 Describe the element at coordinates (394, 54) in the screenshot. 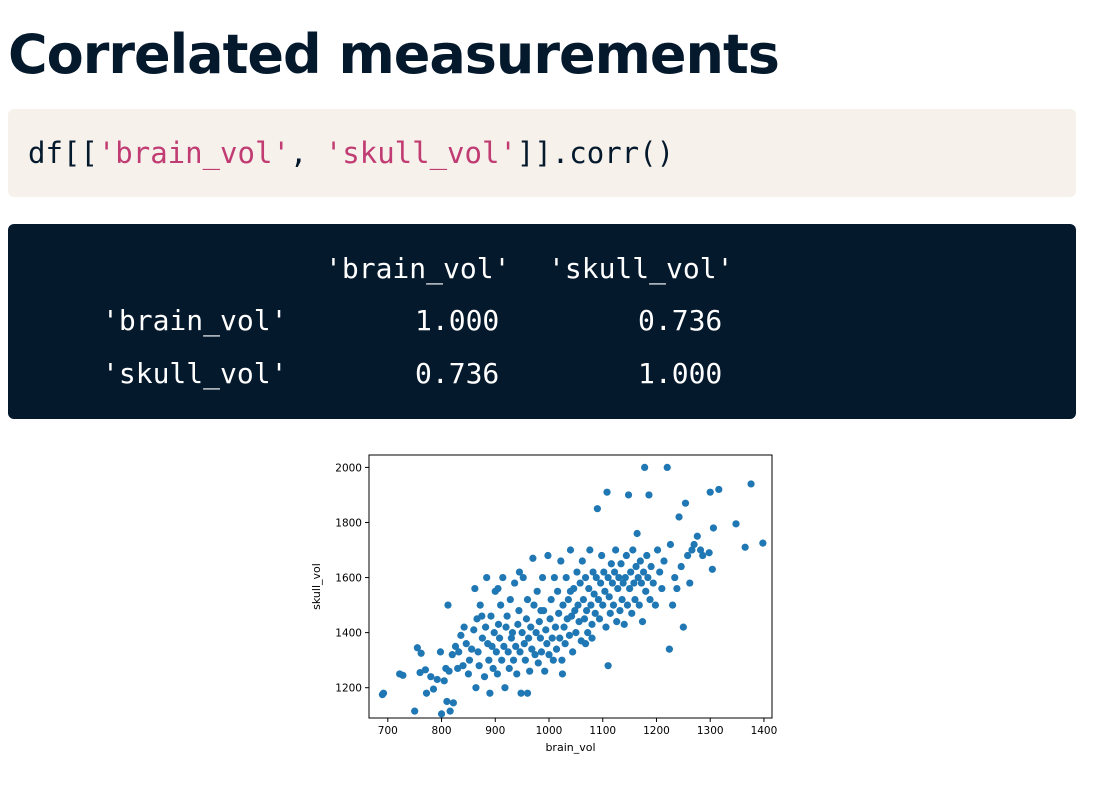

I see `page-title: Correlated measurements` at that location.